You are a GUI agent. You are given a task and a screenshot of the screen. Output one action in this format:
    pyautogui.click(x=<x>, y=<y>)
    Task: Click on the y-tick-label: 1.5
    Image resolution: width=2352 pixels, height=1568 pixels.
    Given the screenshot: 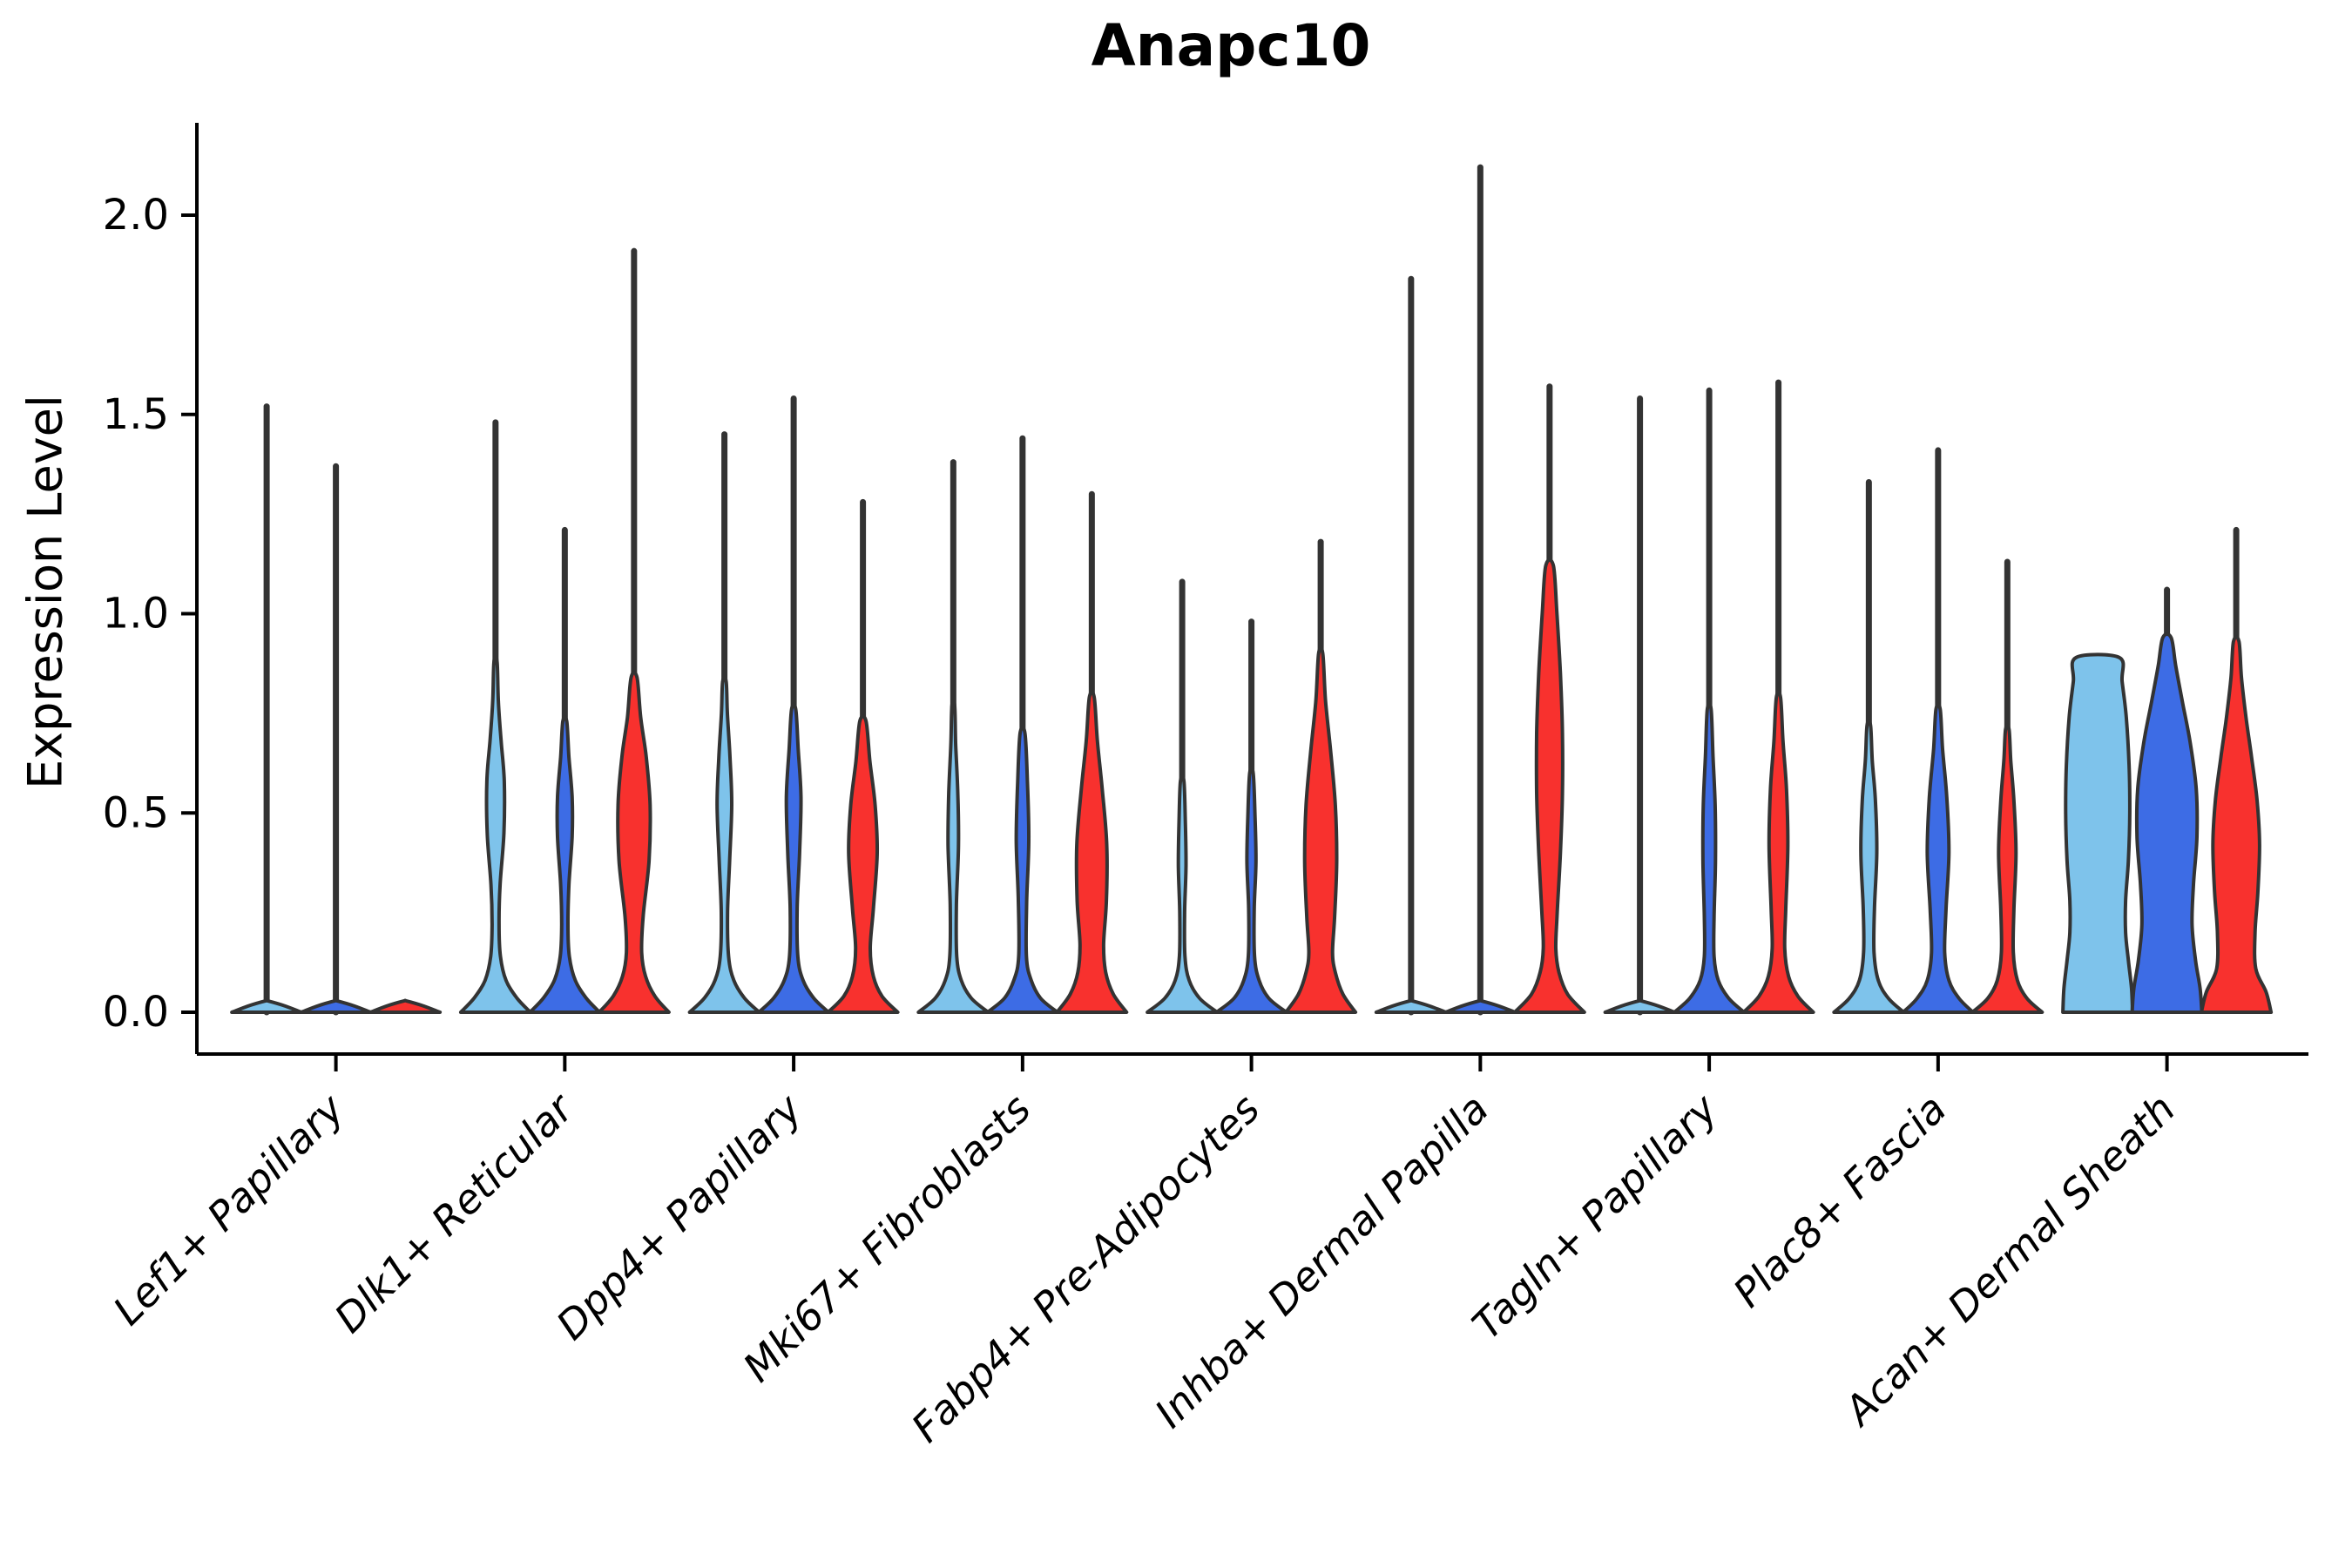 What is the action you would take?
    pyautogui.click(x=136, y=415)
    